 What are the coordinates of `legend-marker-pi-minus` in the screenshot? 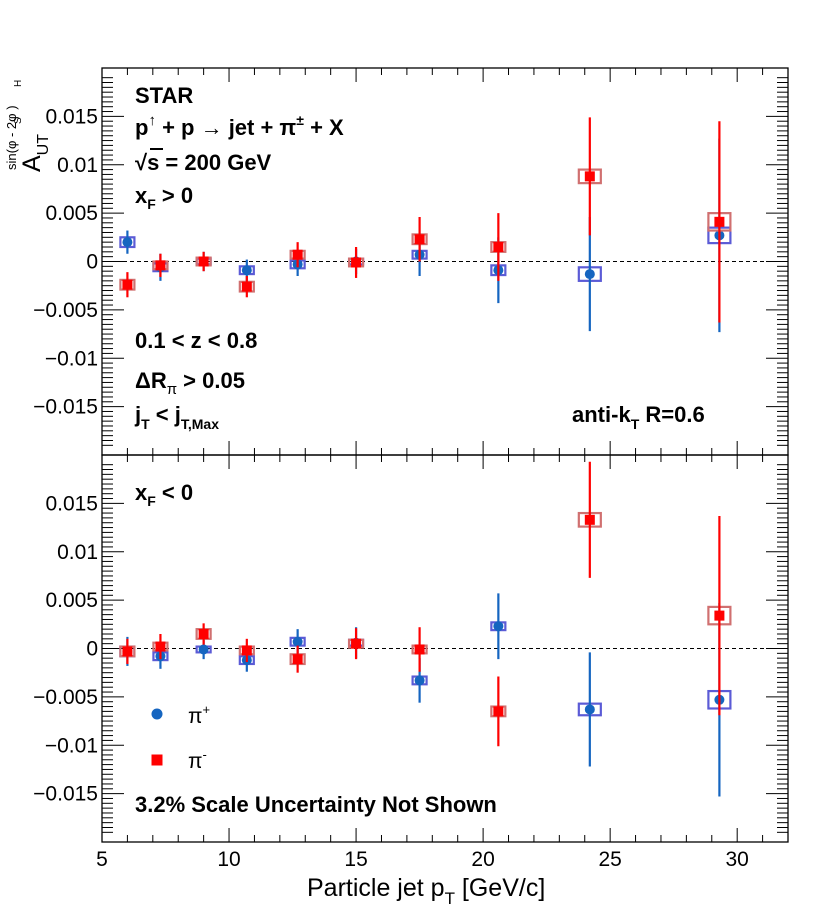 It's located at (157, 760).